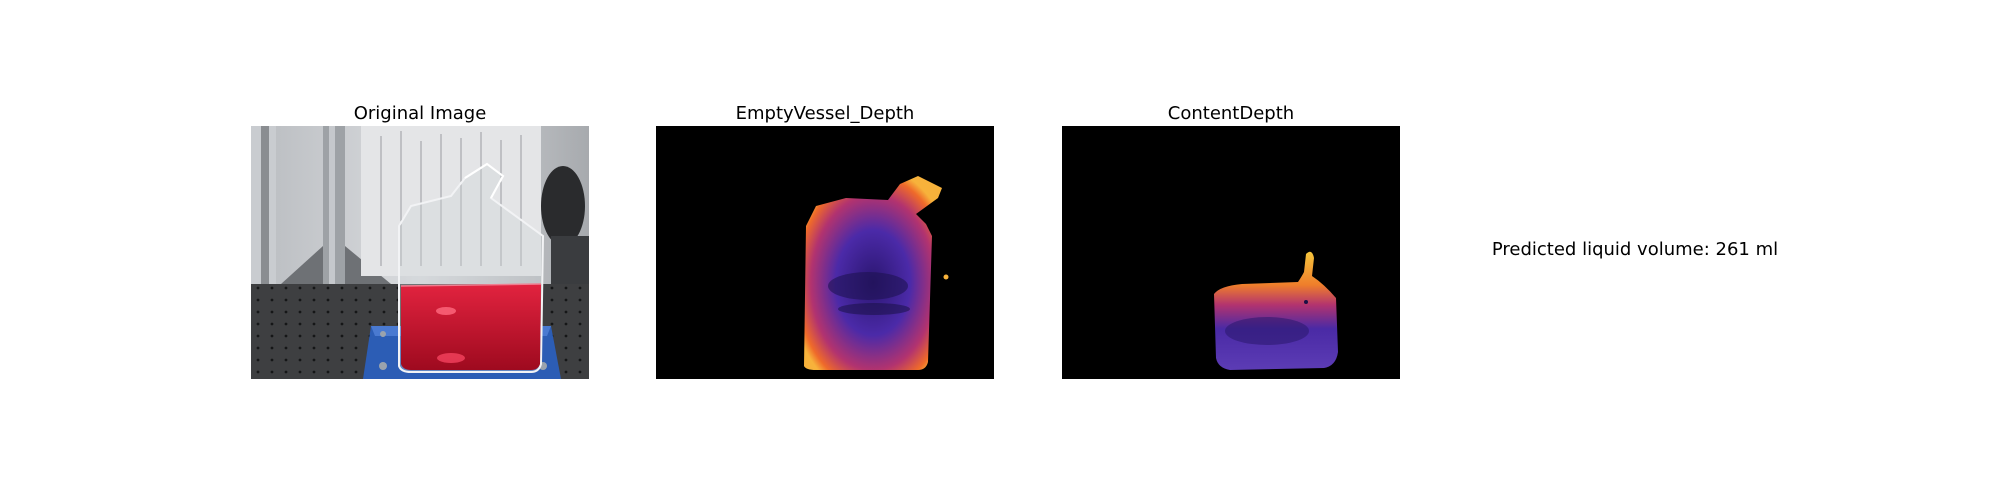 The image size is (2000, 500). I want to click on empty-vessel-depth-map, so click(825, 252).